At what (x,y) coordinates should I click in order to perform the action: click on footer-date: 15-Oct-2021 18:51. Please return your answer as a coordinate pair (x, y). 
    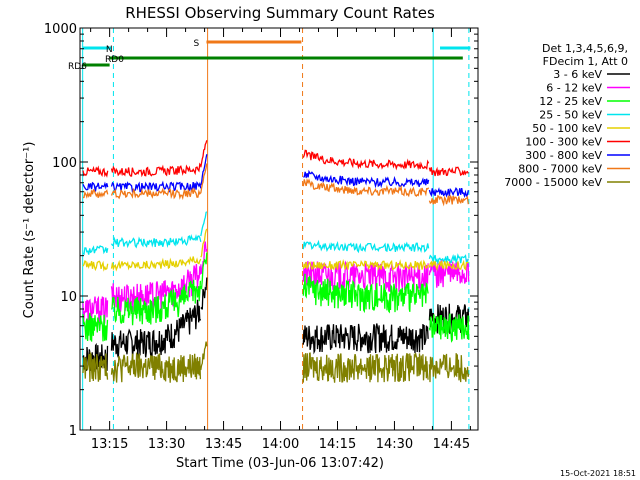
    Looking at the image, I should click on (598, 473).